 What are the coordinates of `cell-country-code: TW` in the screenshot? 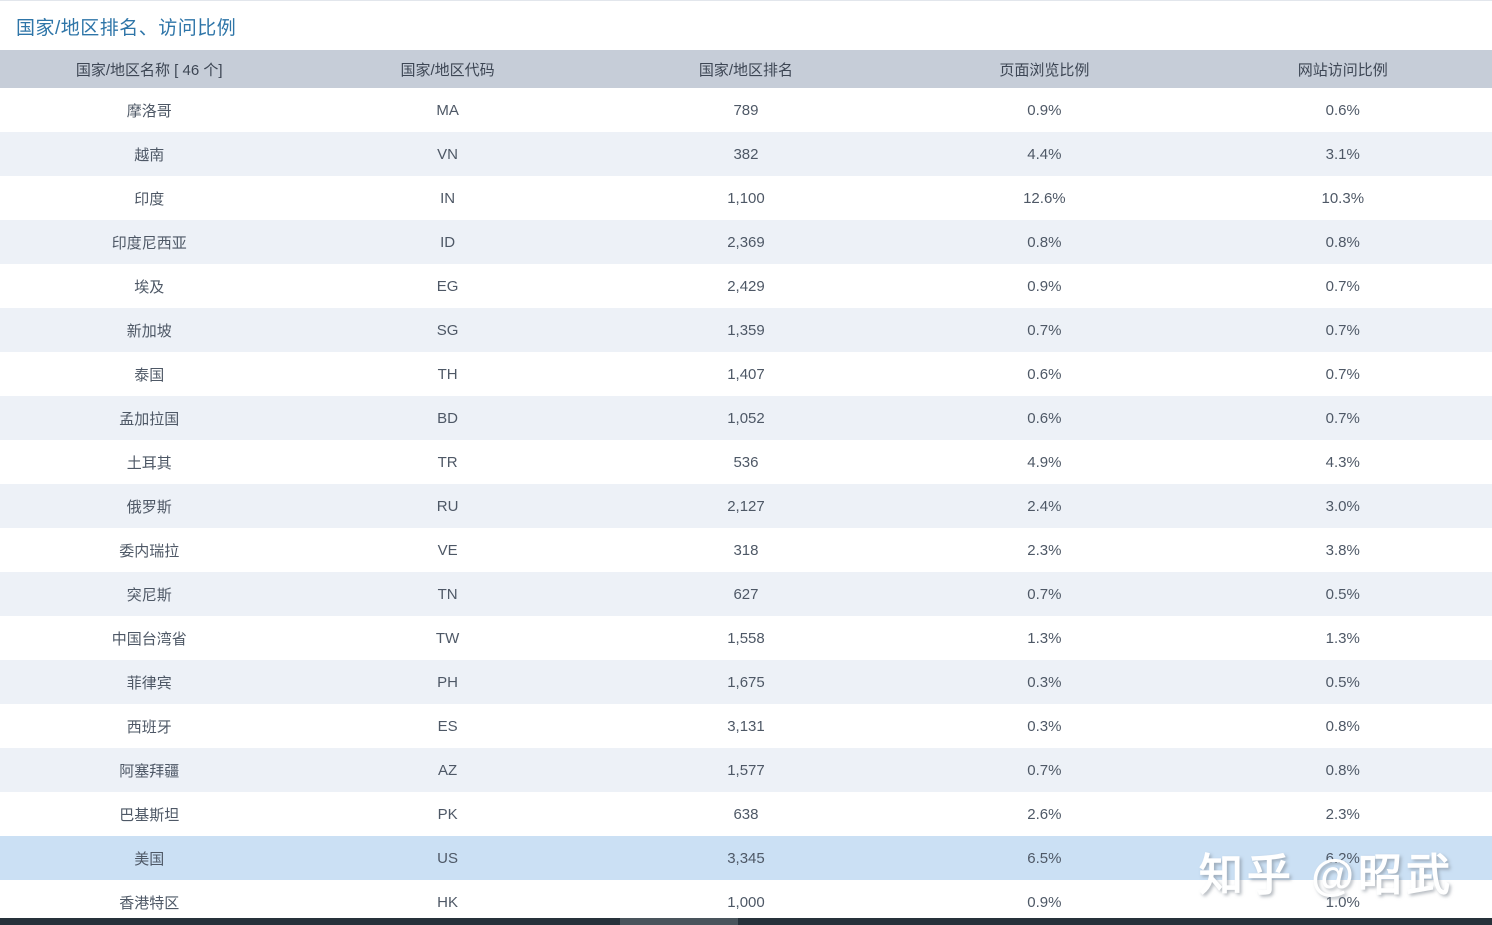 It's located at (447, 638).